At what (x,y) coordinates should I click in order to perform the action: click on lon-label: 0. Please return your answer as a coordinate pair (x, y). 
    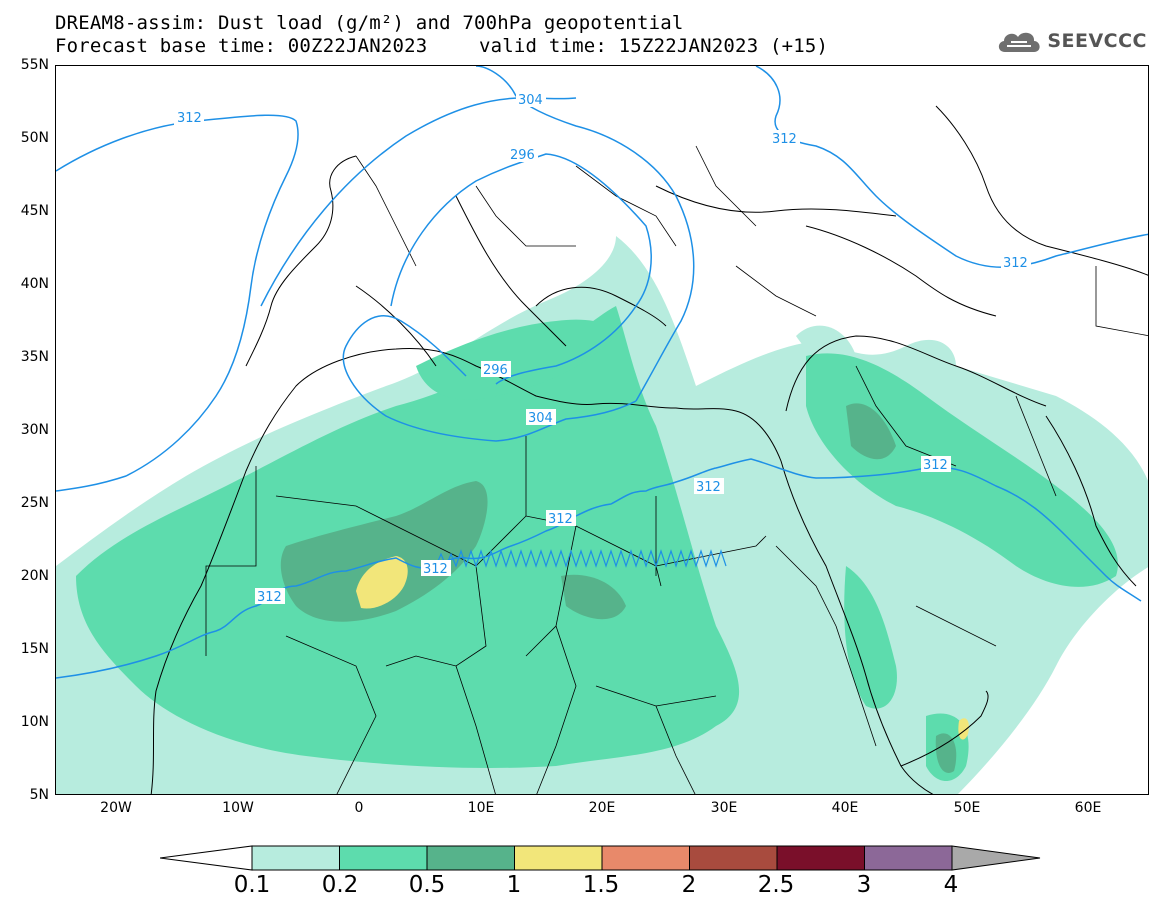
    Looking at the image, I should click on (359, 808).